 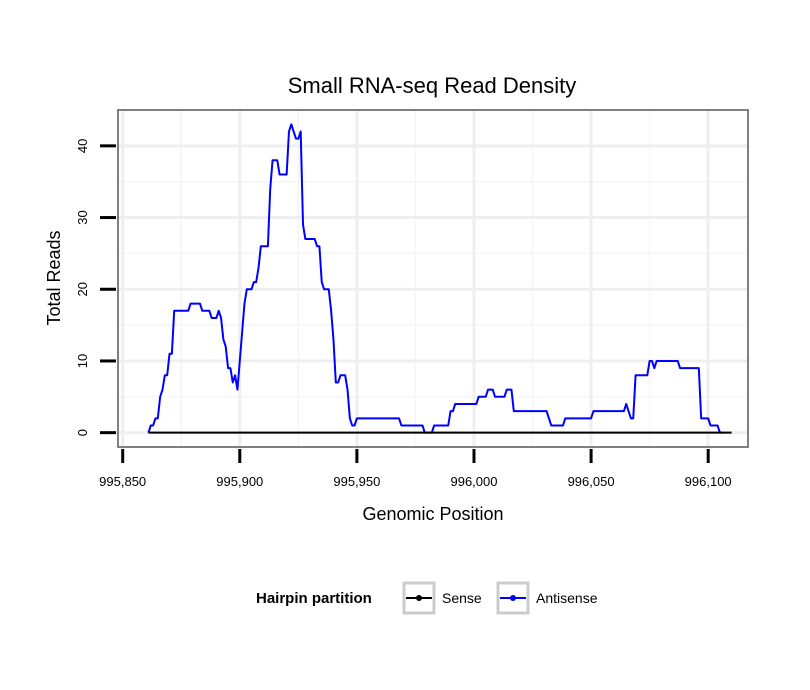 What do you see at coordinates (356, 481) in the screenshot?
I see `x-tick-label: 995,950` at bounding box center [356, 481].